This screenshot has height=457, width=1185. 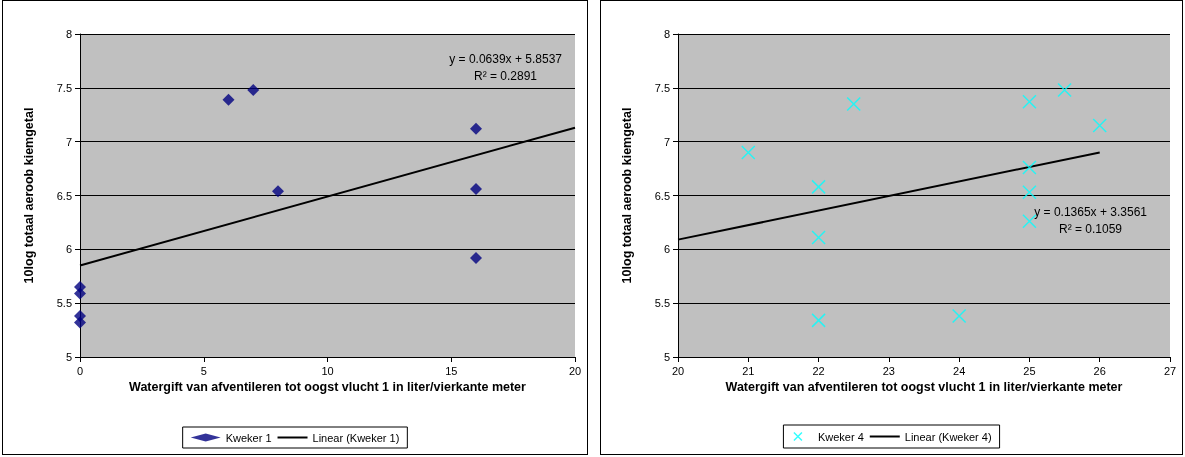 I want to click on legend-label: Kweker 1, so click(x=248, y=437).